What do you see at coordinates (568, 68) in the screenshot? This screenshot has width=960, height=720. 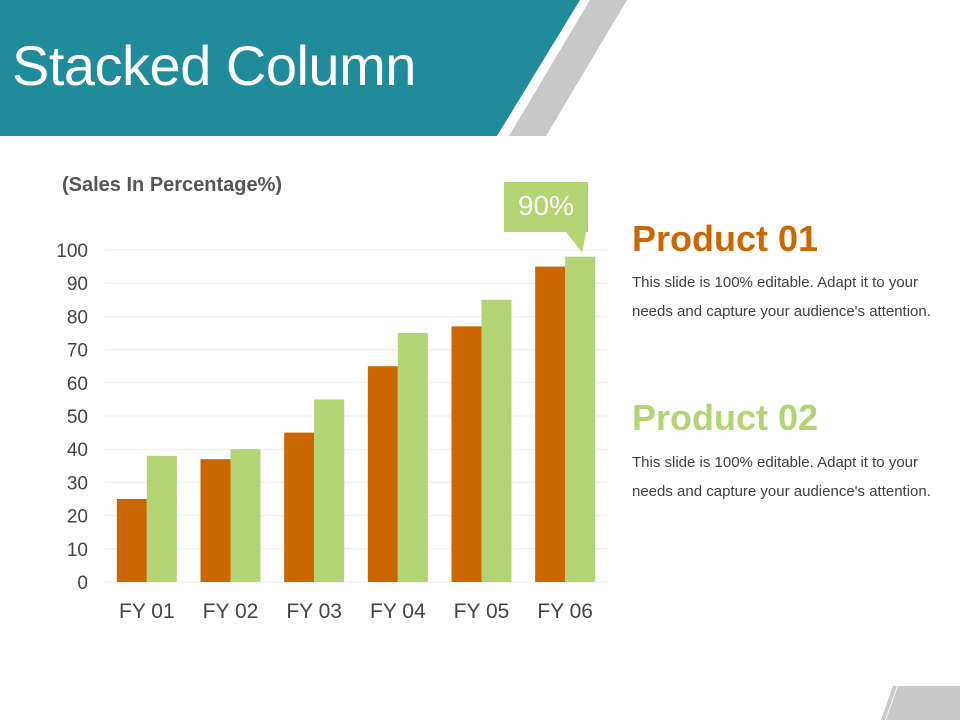 I see `header-stripe` at bounding box center [568, 68].